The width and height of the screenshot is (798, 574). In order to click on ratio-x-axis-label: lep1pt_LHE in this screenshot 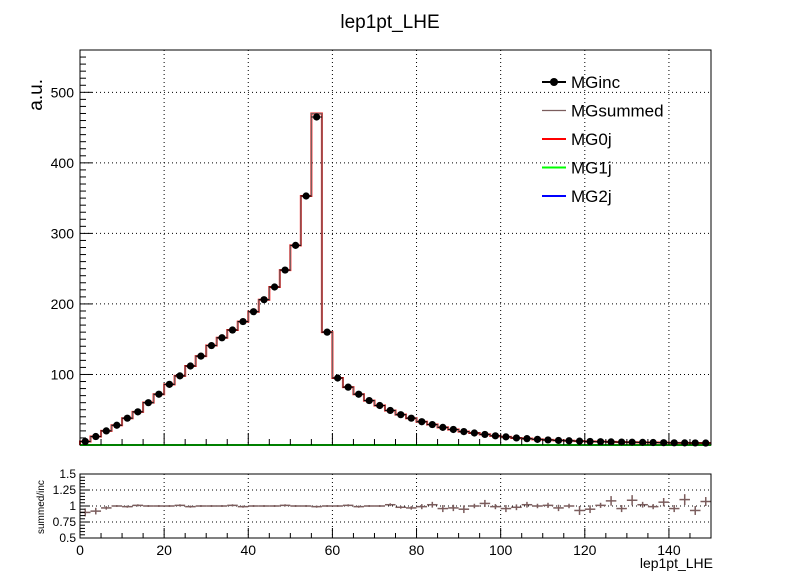, I will do `click(676, 563)`.